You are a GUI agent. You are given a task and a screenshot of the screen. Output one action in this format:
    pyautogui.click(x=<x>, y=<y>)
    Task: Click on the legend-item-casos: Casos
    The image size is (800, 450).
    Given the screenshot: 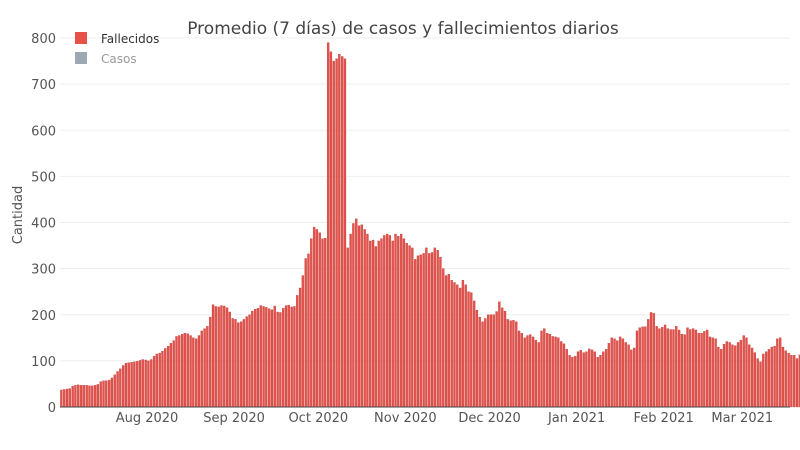 What is the action you would take?
    pyautogui.click(x=106, y=59)
    